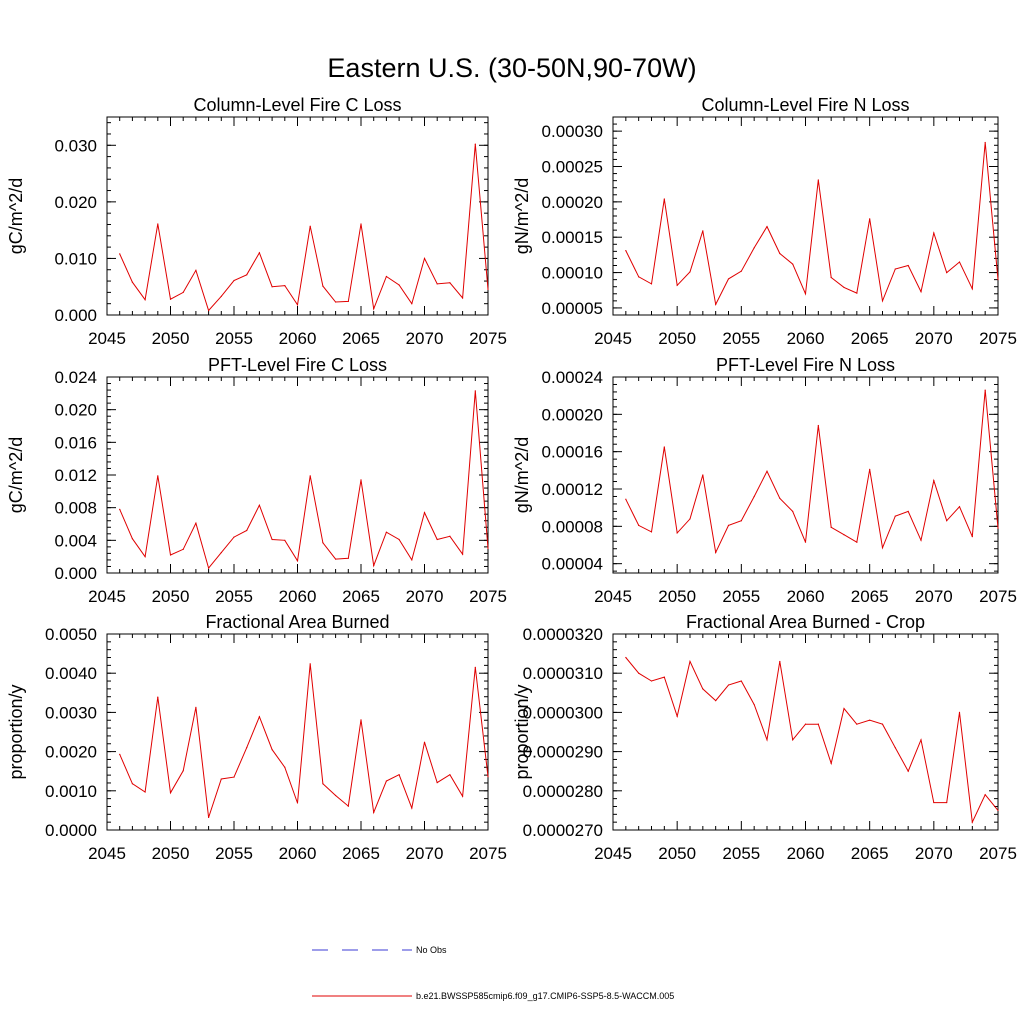 Image resolution: width=1024 pixels, height=1024 pixels. I want to click on y-tick-label: 0.00004, so click(572, 564).